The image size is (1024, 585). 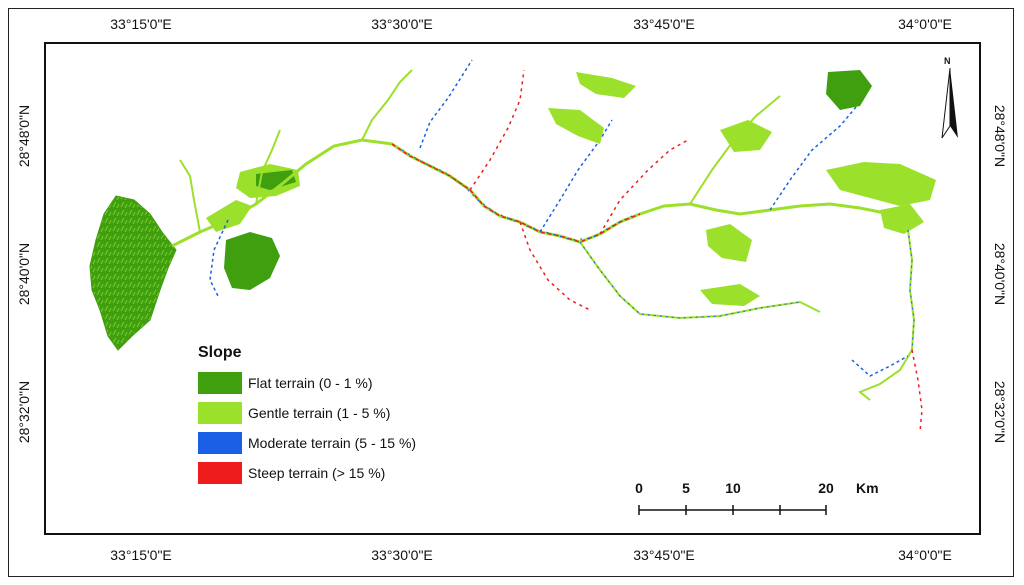 I want to click on legend-label: Steep terrain (> 15 %), so click(x=317, y=473).